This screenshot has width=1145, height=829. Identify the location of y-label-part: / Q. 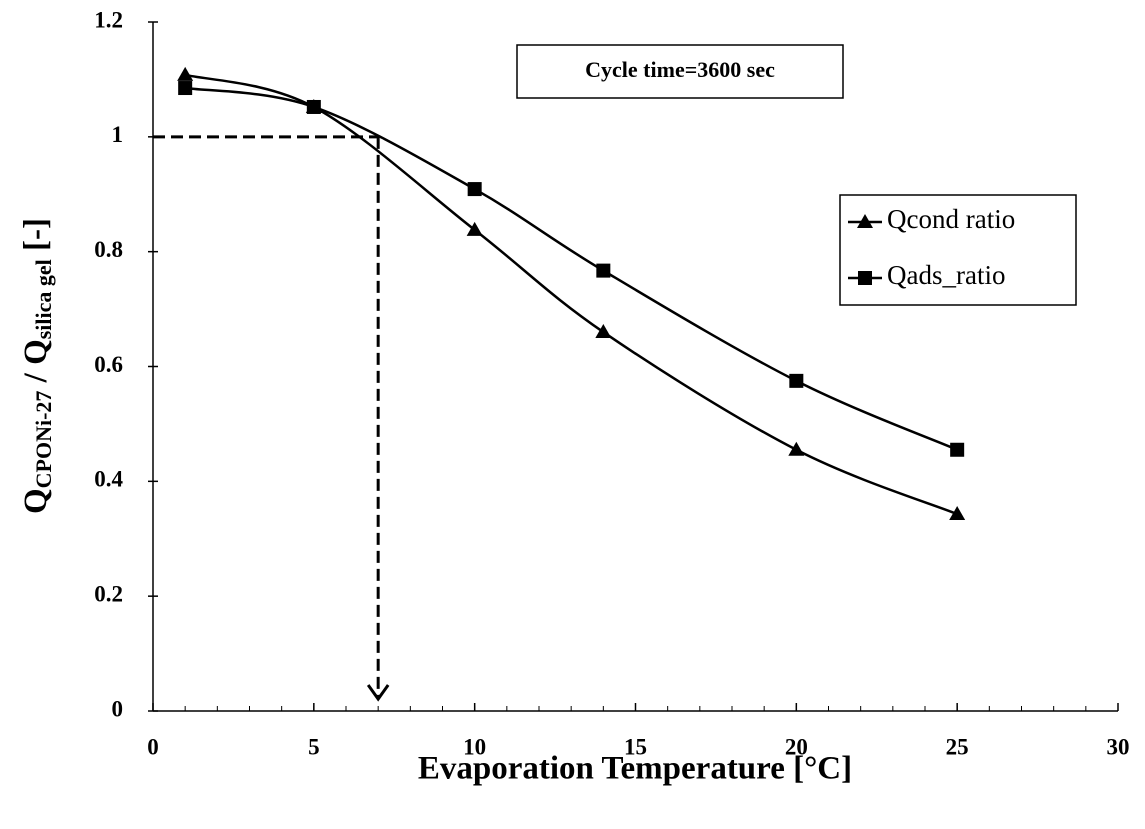
(36, 364).